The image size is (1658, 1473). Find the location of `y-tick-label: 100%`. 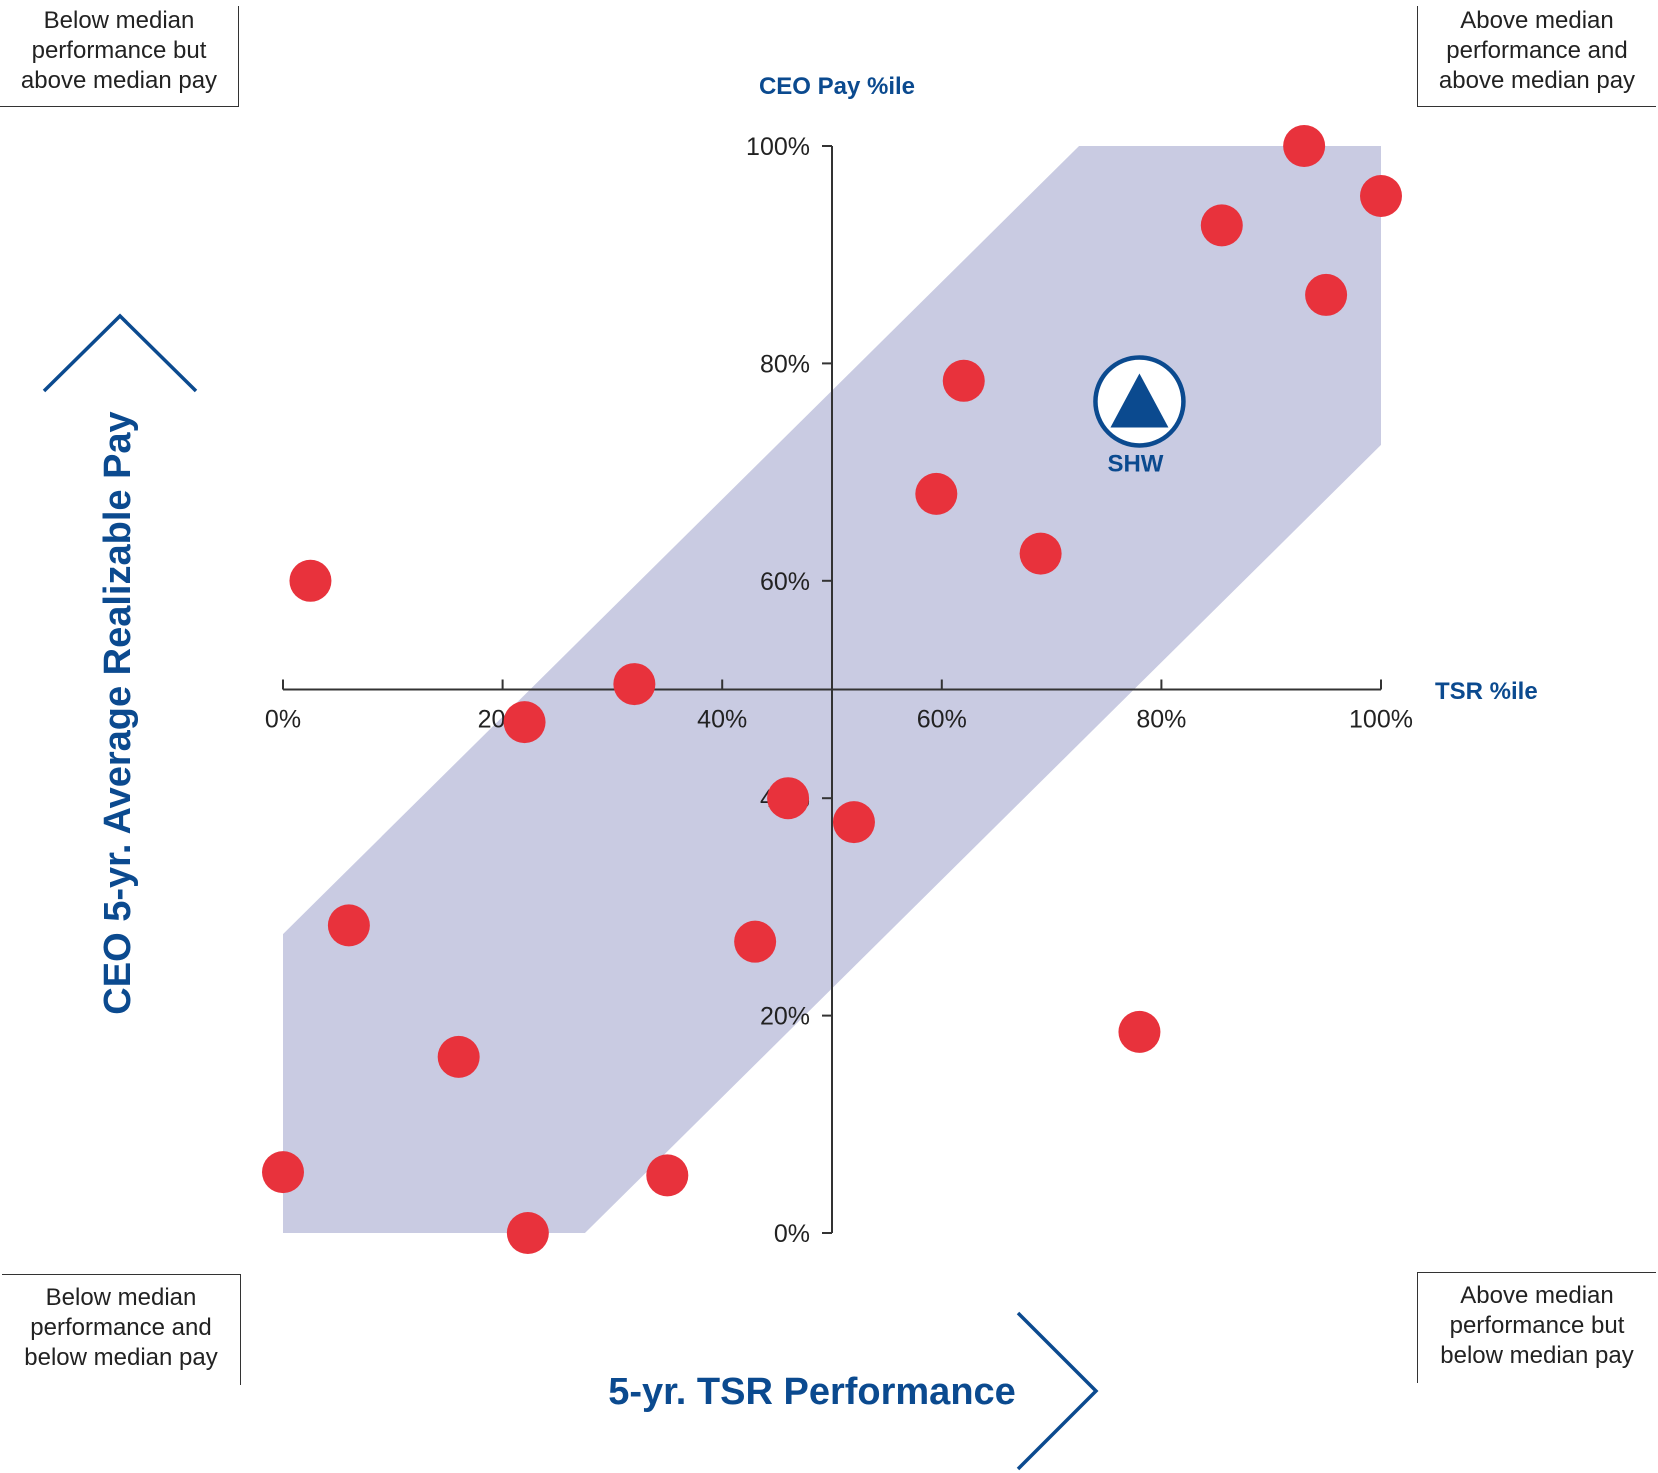

y-tick-label: 100% is located at coordinates (778, 147).